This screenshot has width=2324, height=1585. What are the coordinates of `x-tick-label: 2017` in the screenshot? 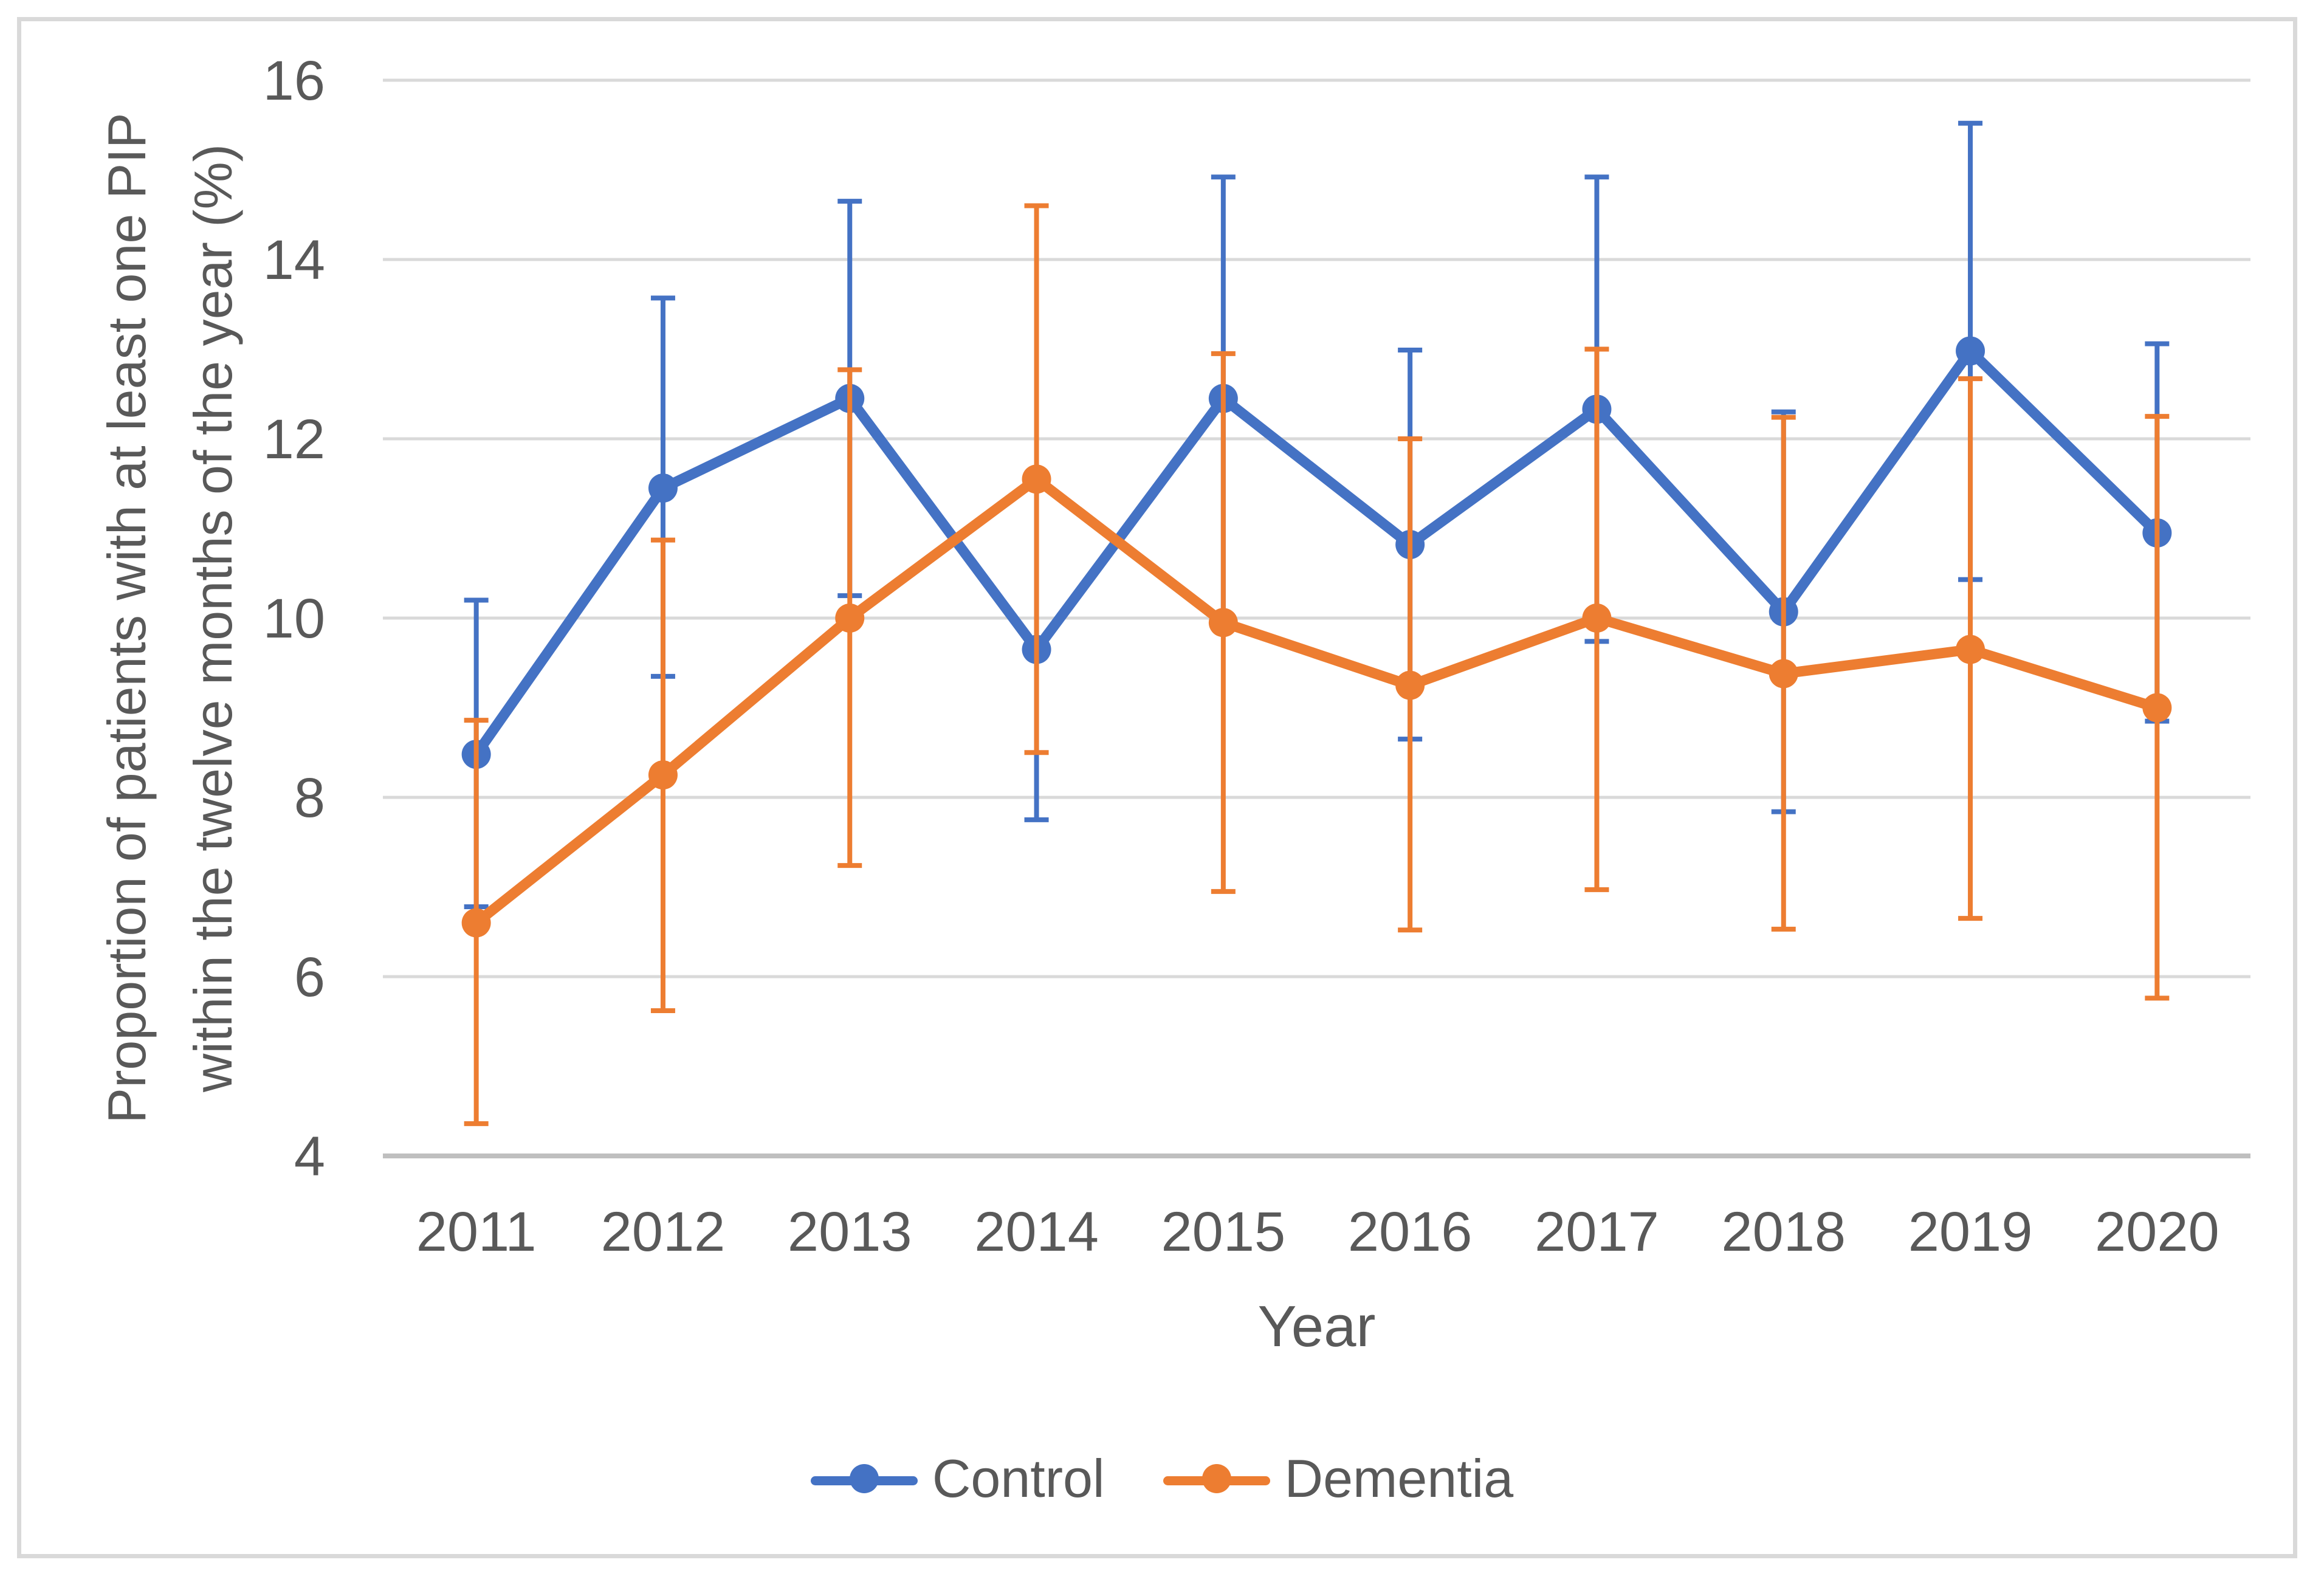 It's located at (1597, 1232).